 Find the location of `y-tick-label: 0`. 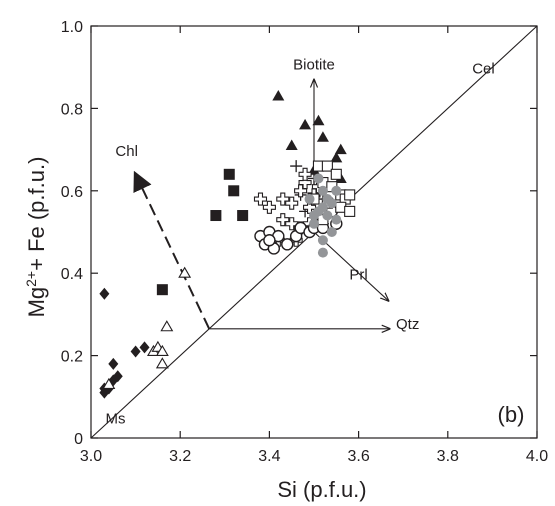

y-tick-label: 0 is located at coordinates (78, 439).